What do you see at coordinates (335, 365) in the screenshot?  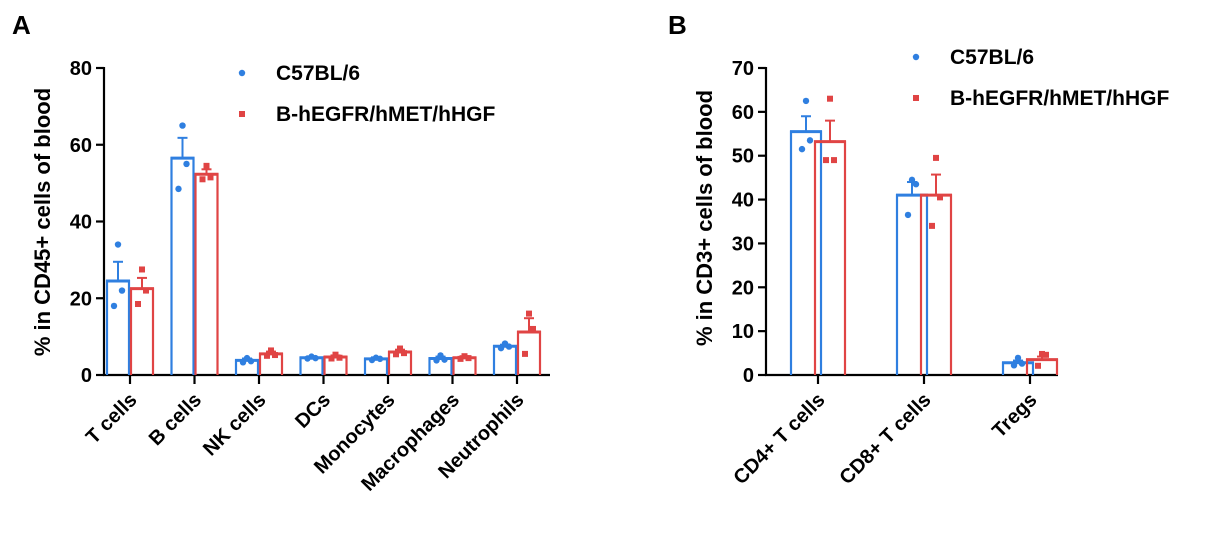 I see `bar-b-hegfr-hmet-hhgf-dcs` at bounding box center [335, 365].